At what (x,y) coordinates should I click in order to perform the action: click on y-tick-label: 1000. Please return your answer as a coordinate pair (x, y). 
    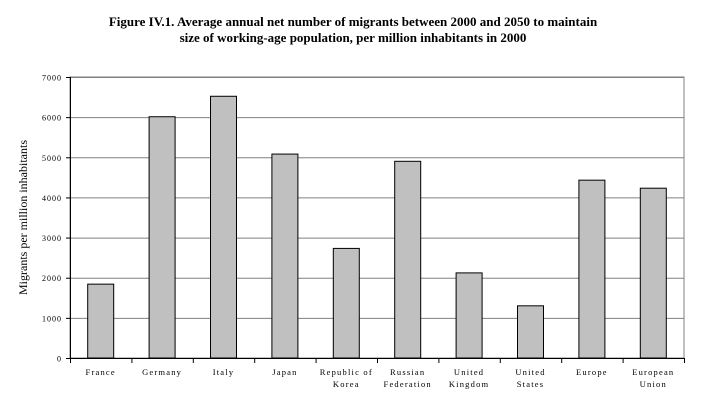
    Looking at the image, I should click on (52, 318).